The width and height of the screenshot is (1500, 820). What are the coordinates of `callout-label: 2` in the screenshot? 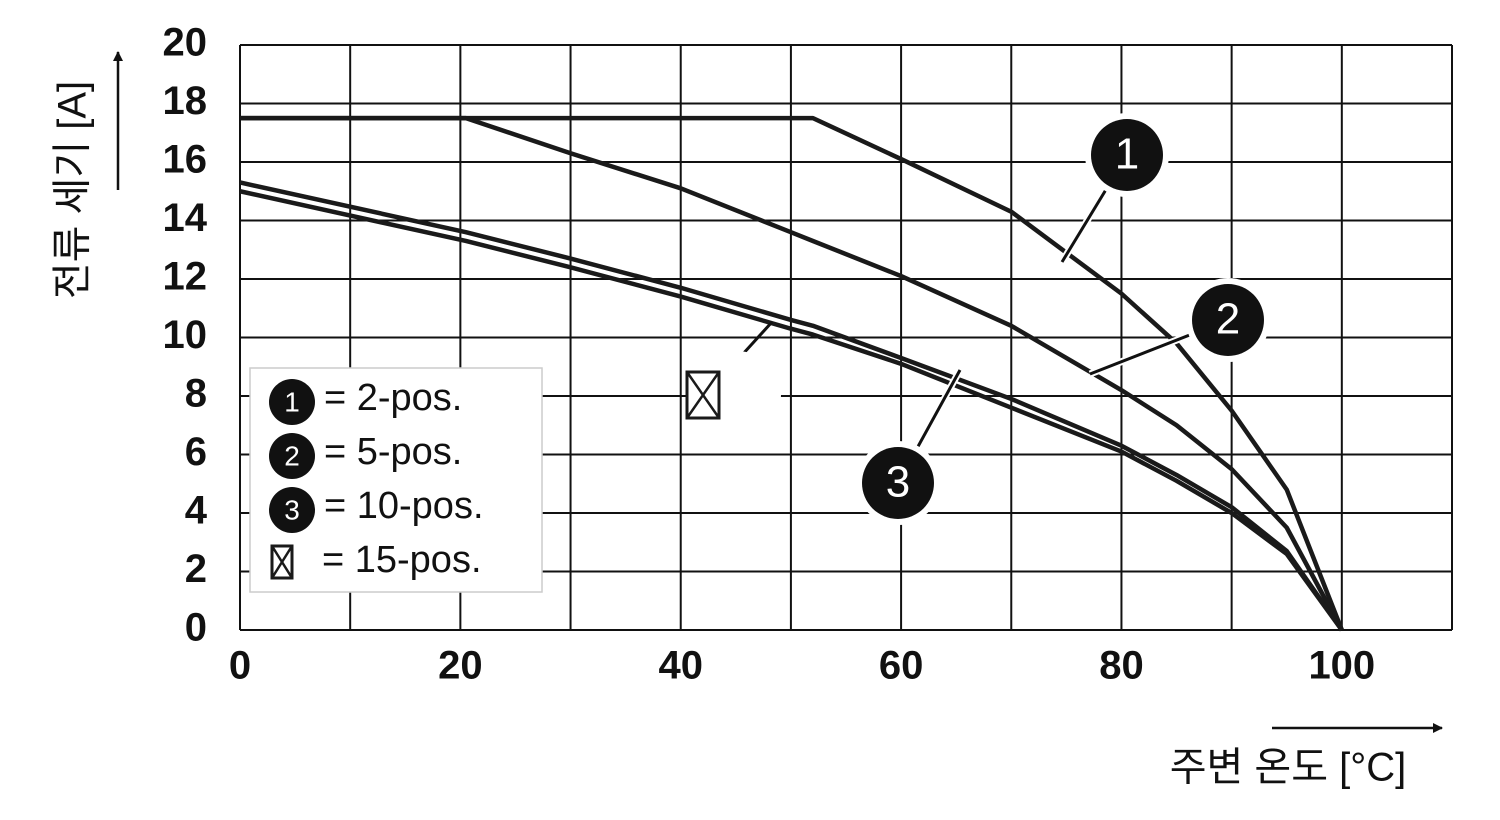 It's located at (1228, 319).